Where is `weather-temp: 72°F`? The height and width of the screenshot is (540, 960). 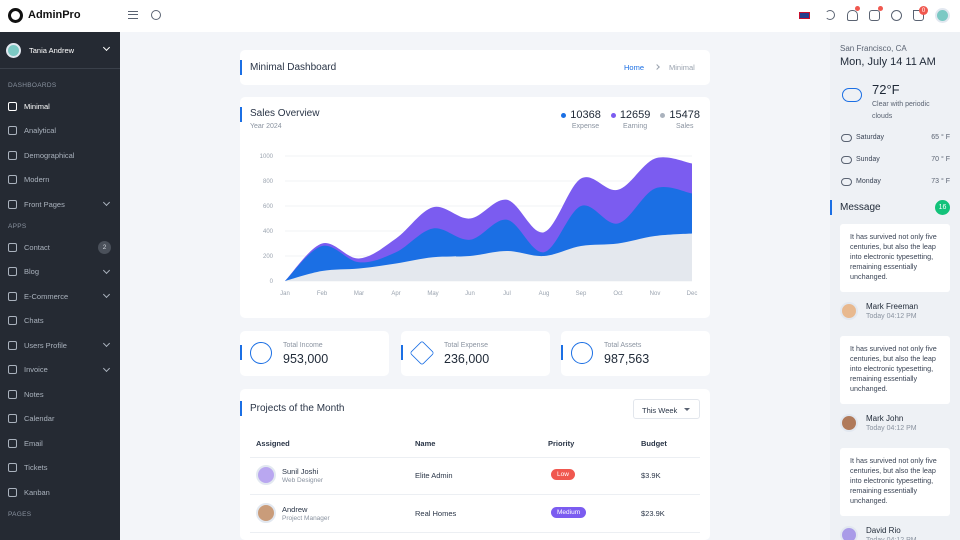
weather-temp: 72°F is located at coordinates (886, 89).